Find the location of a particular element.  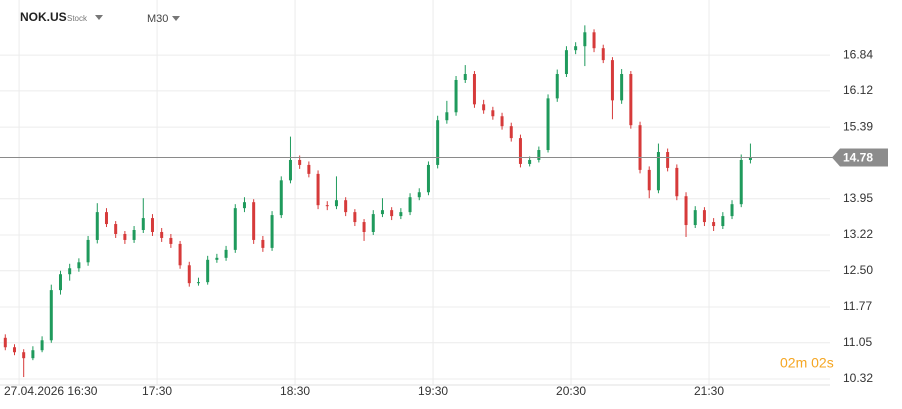

y-tick-label: 13.22 is located at coordinates (858, 234).